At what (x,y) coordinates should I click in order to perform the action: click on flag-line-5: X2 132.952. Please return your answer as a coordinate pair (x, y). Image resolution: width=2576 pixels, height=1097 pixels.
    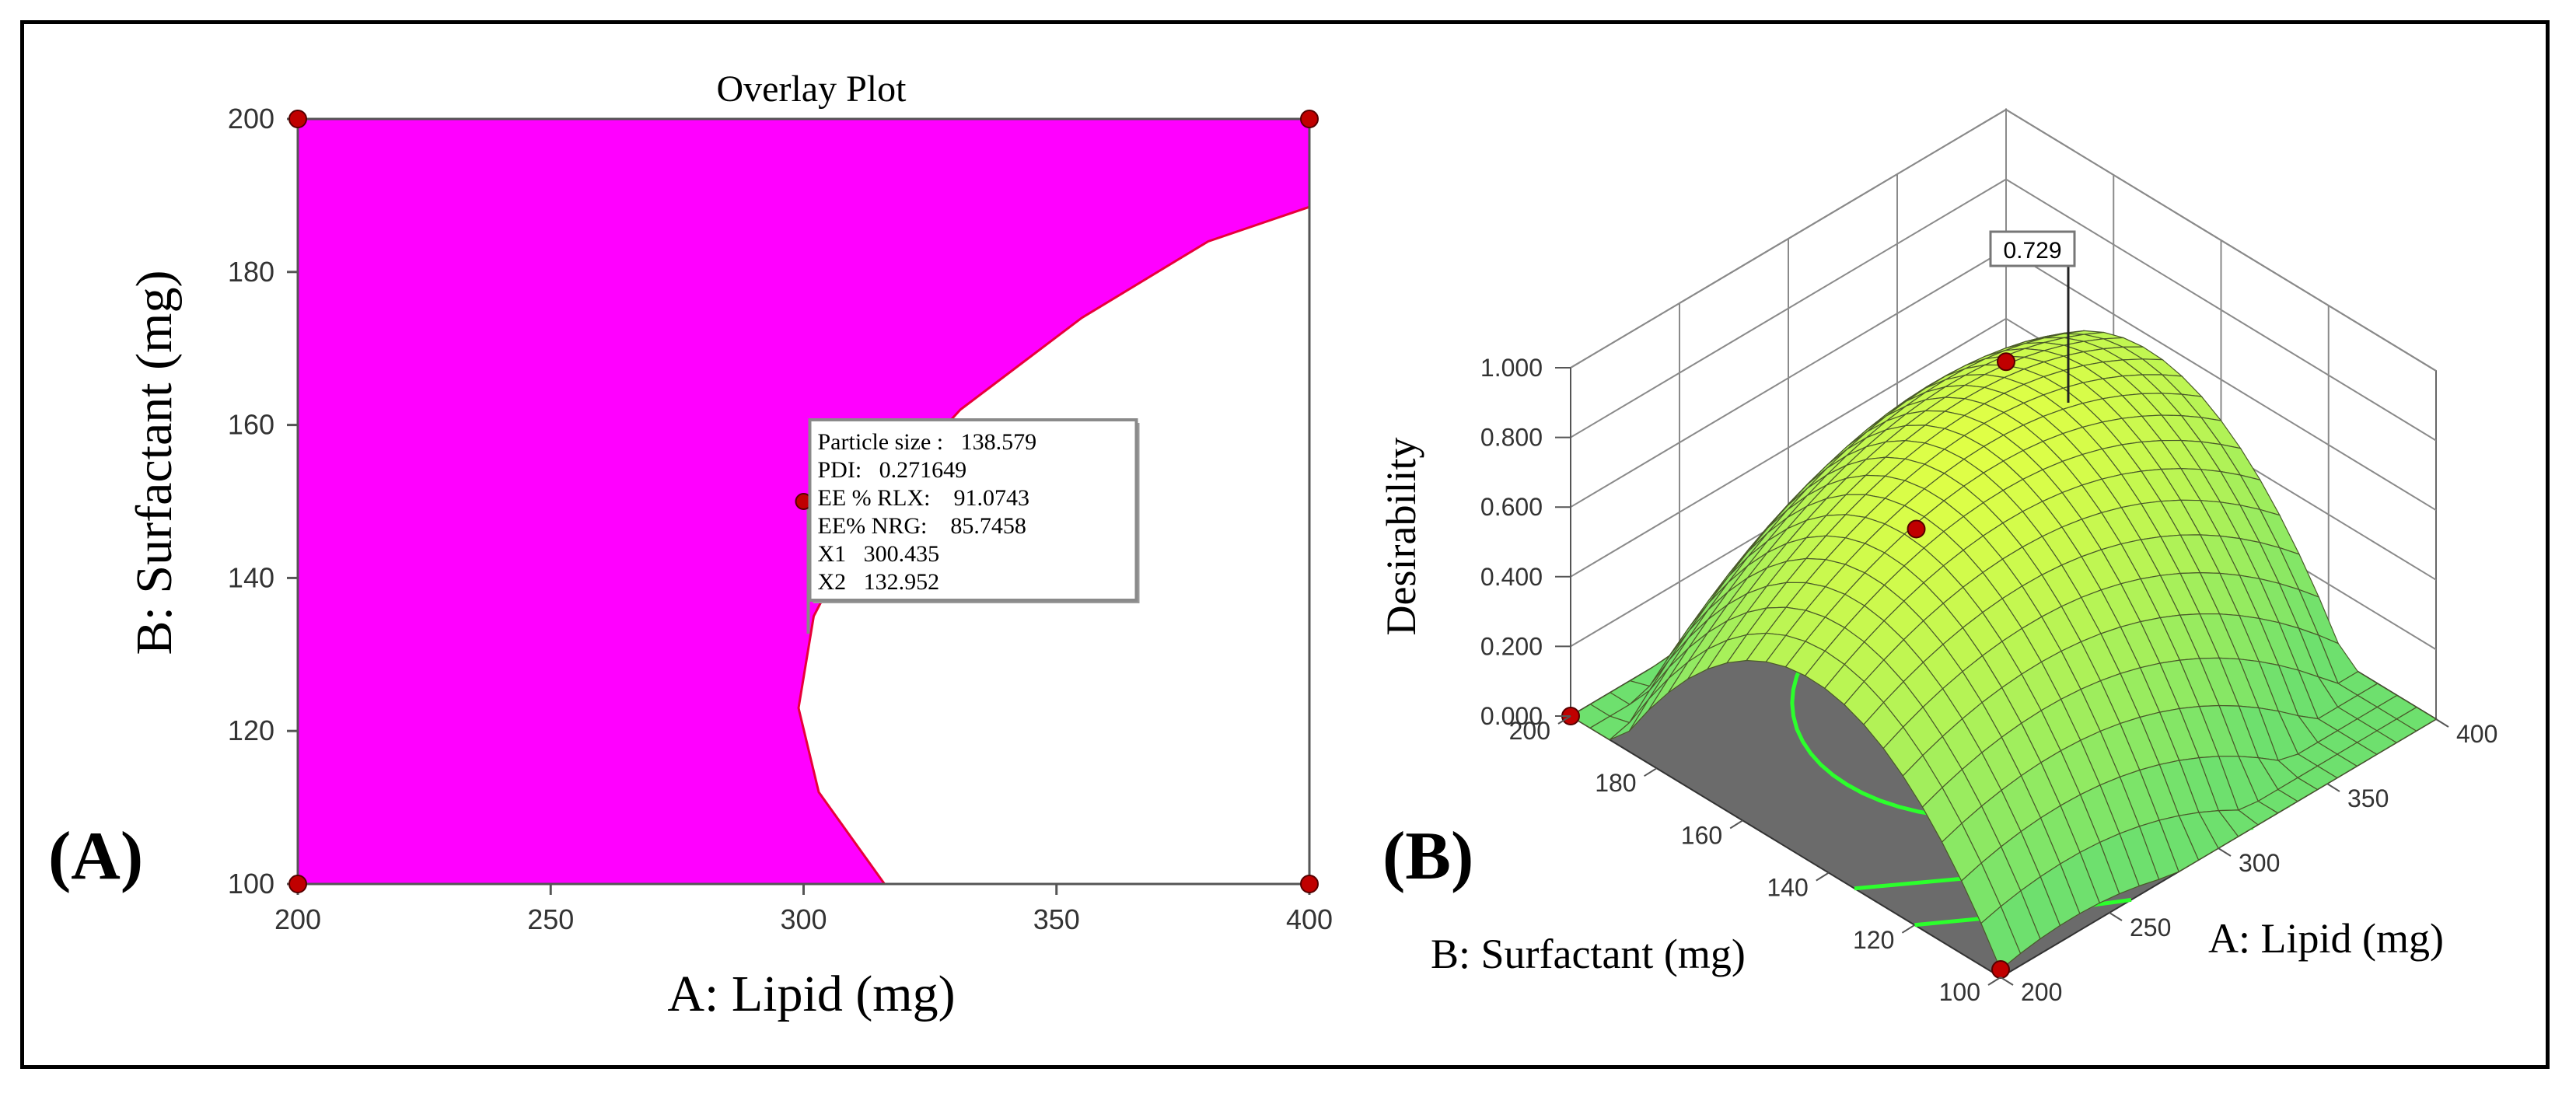
    Looking at the image, I should click on (879, 582).